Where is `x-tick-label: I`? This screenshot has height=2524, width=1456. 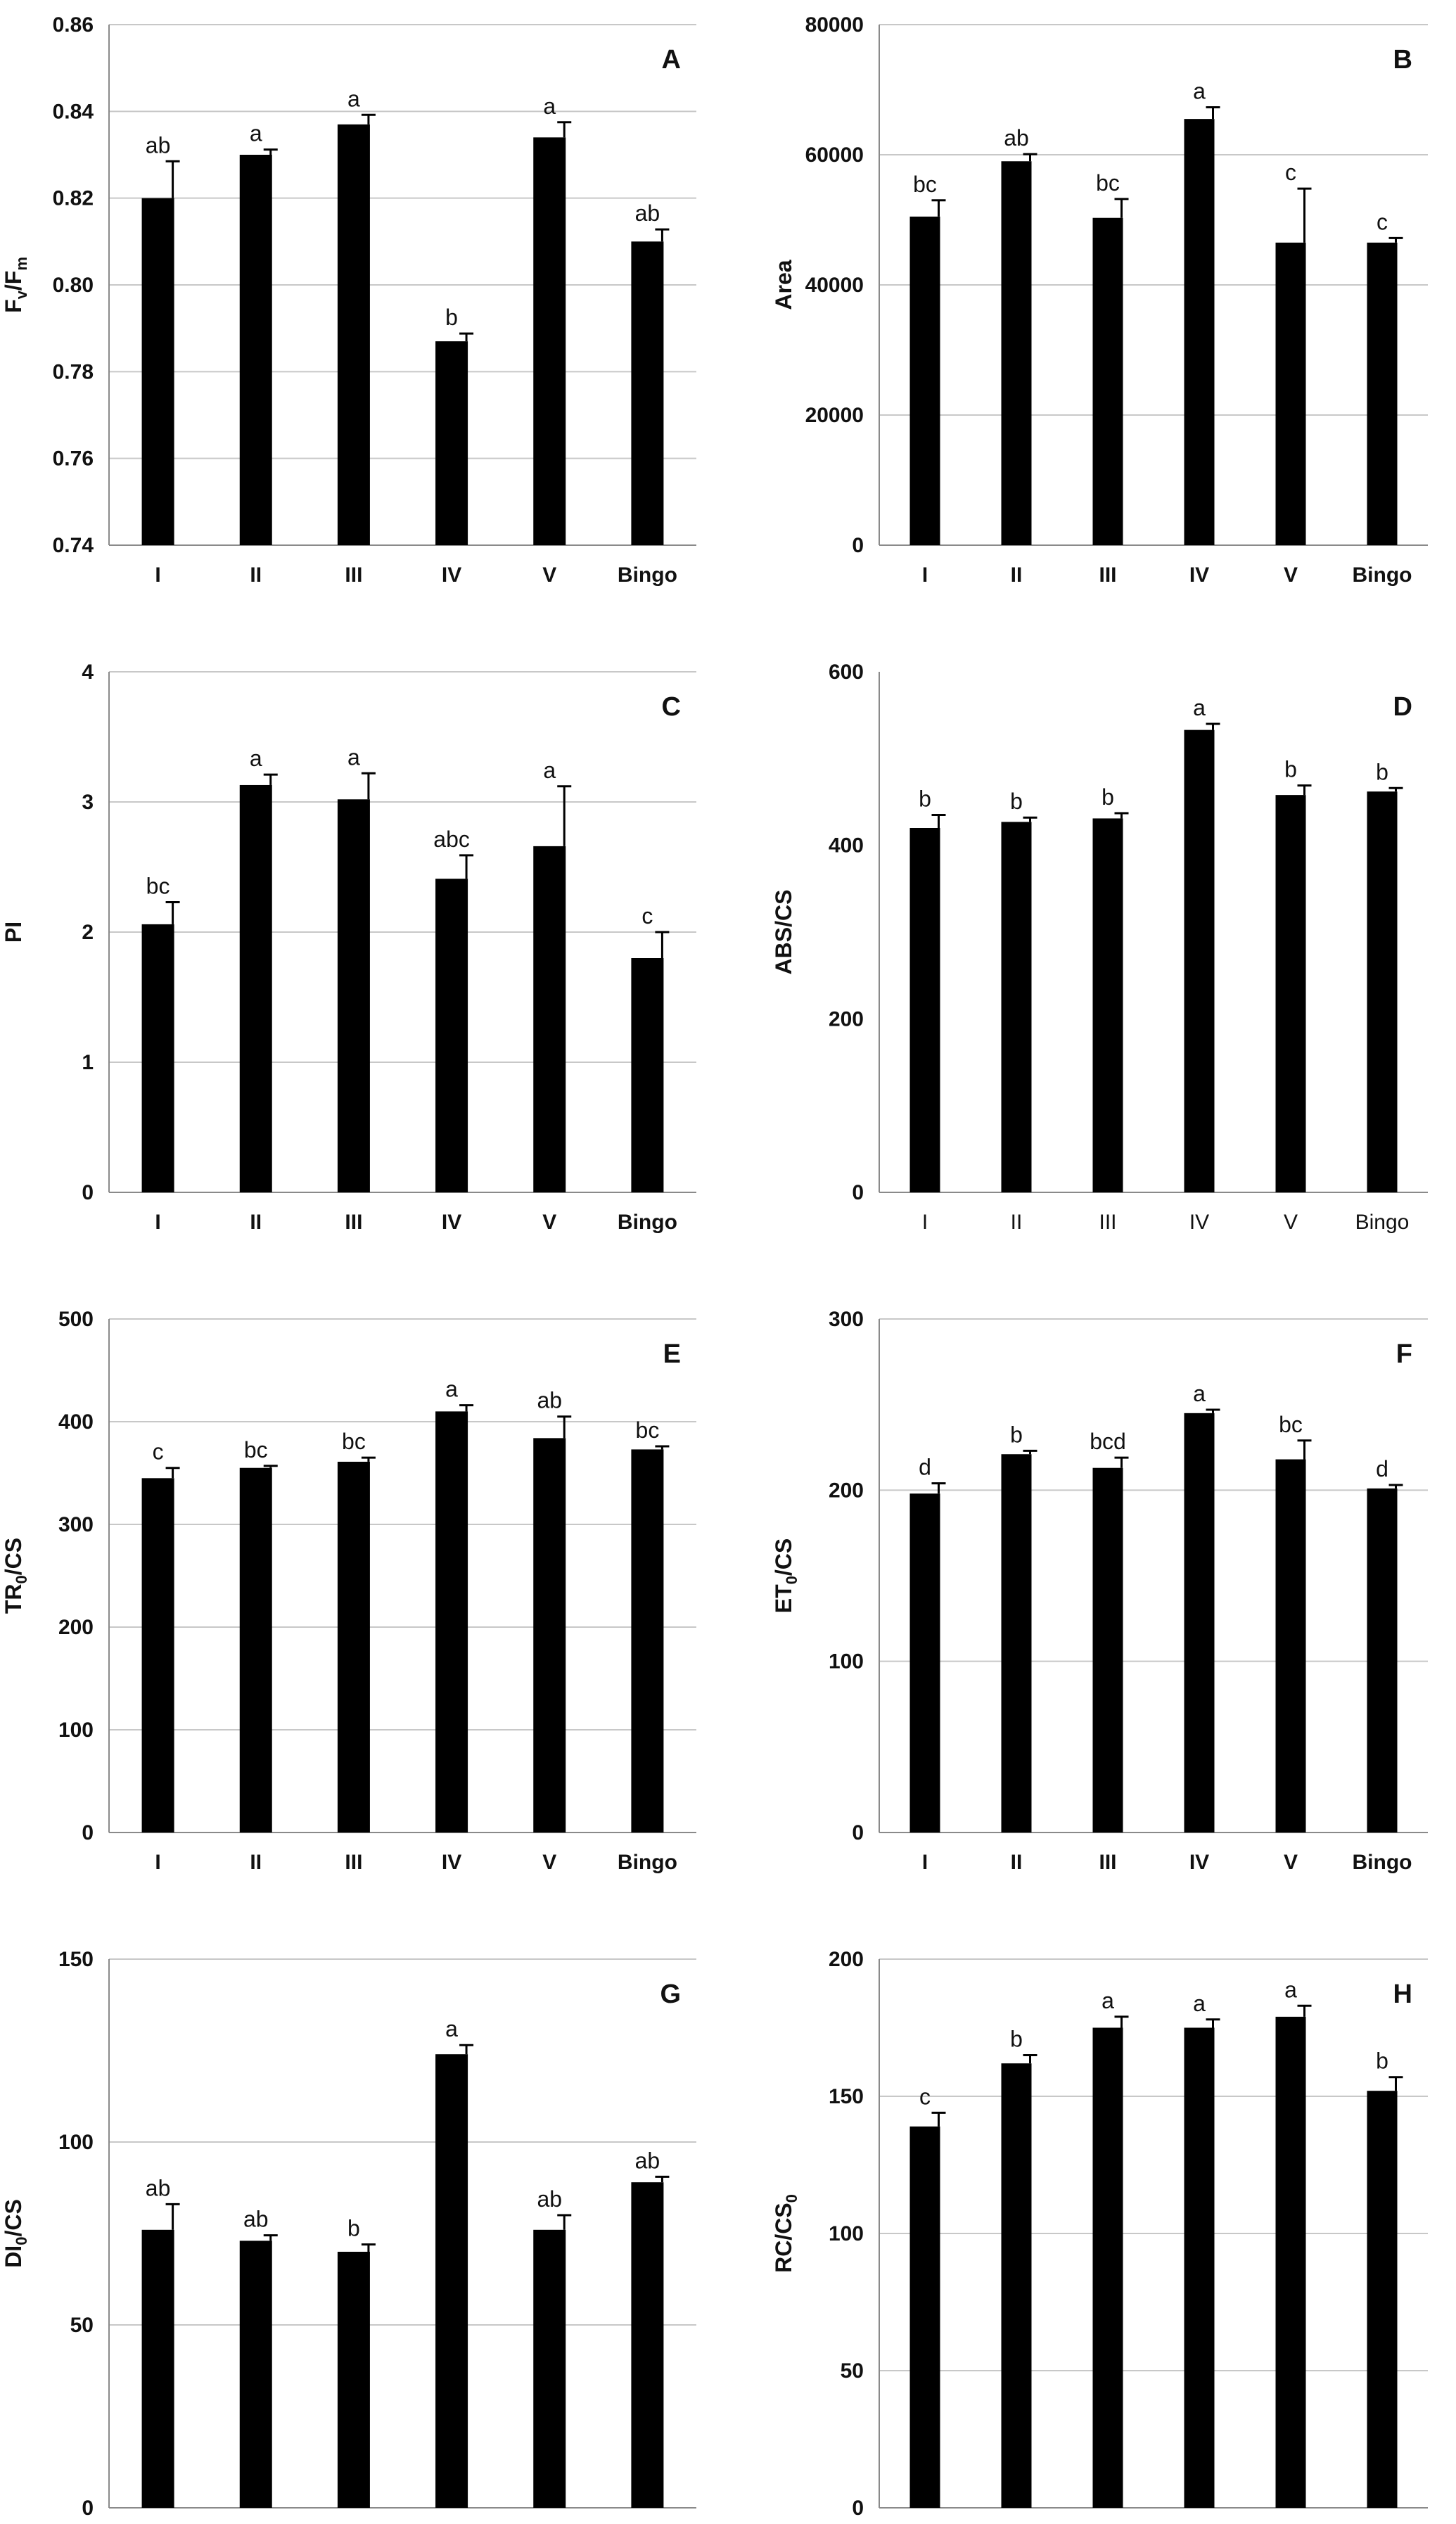
x-tick-label: I is located at coordinates (925, 1223).